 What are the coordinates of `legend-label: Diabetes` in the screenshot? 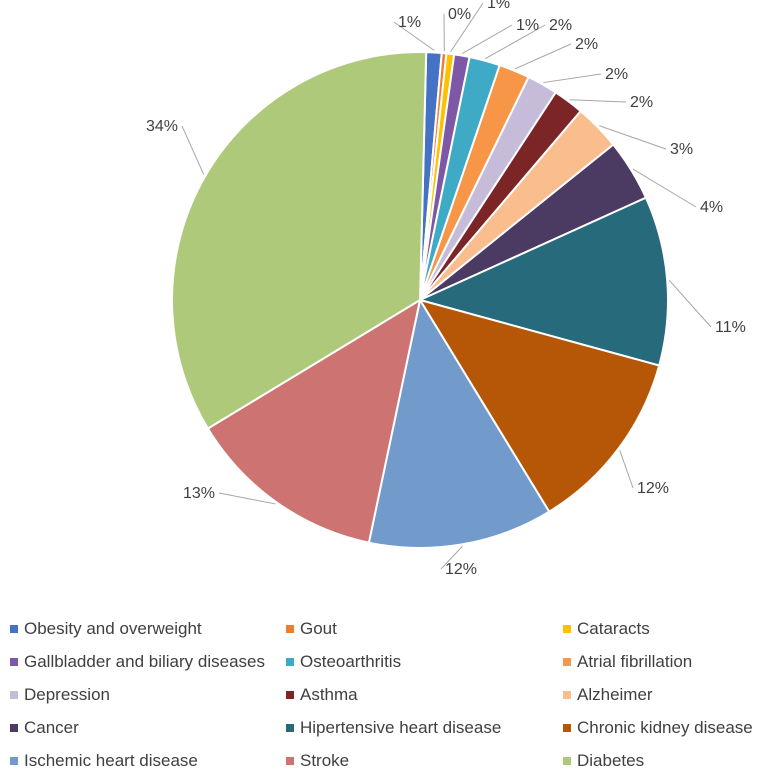 It's located at (610, 761).